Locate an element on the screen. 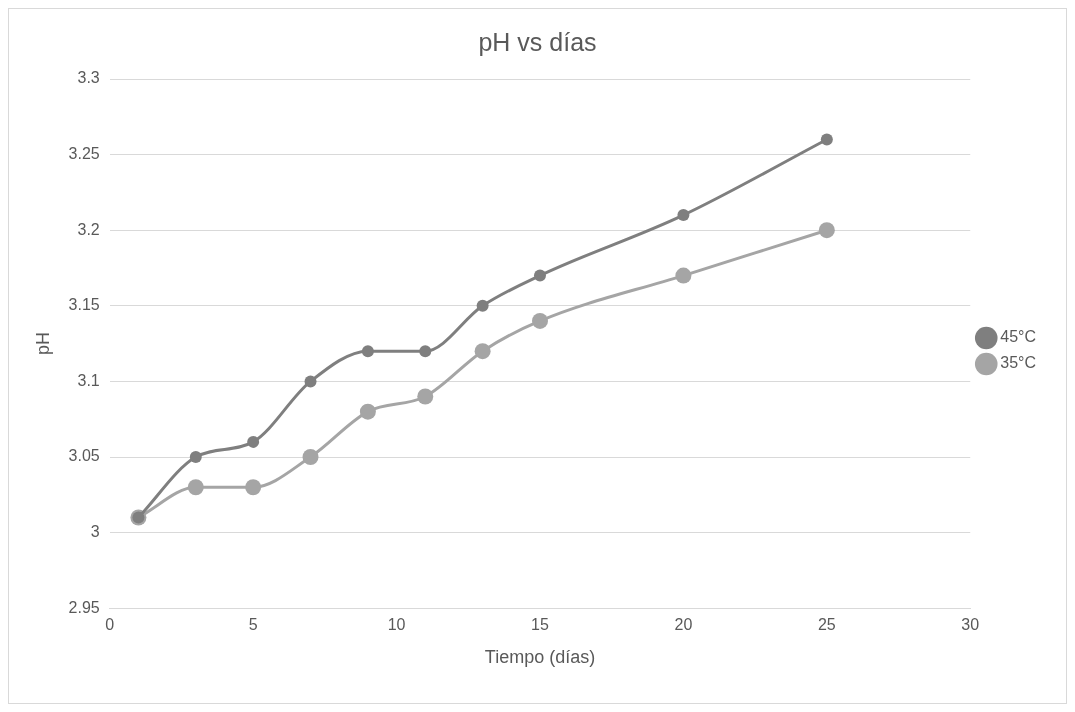 This screenshot has height=712, width=1075. y-tick-label: 3.1 is located at coordinates (88, 380).